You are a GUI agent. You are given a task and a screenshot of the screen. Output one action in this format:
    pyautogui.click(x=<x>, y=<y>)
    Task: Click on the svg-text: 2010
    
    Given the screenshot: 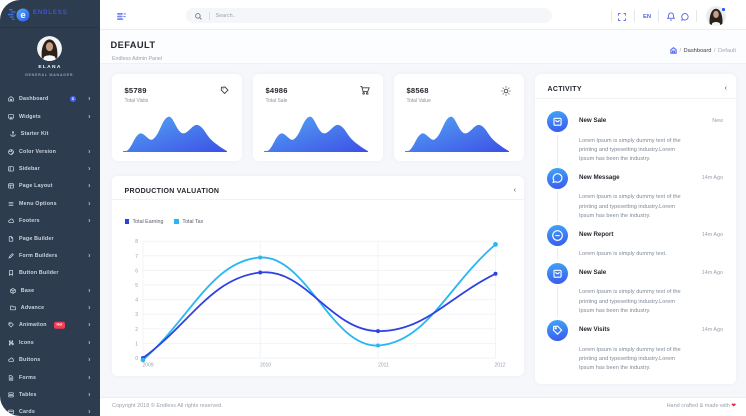 What is the action you would take?
    pyautogui.click(x=265, y=366)
    